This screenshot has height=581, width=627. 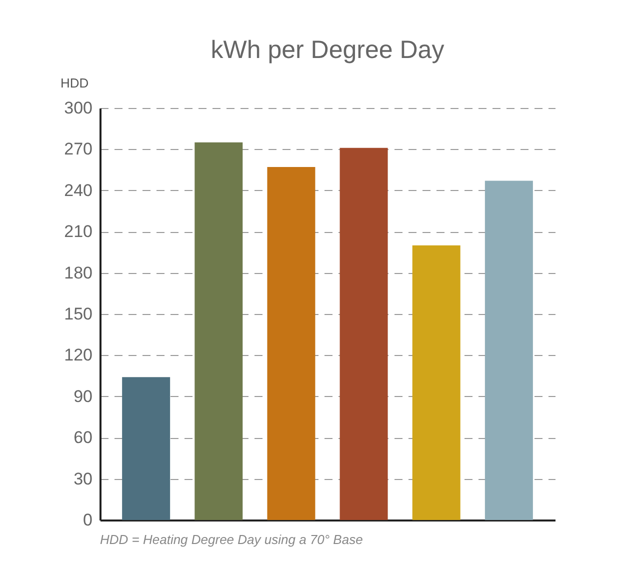 I want to click on y-tick-label: 210, so click(x=78, y=232).